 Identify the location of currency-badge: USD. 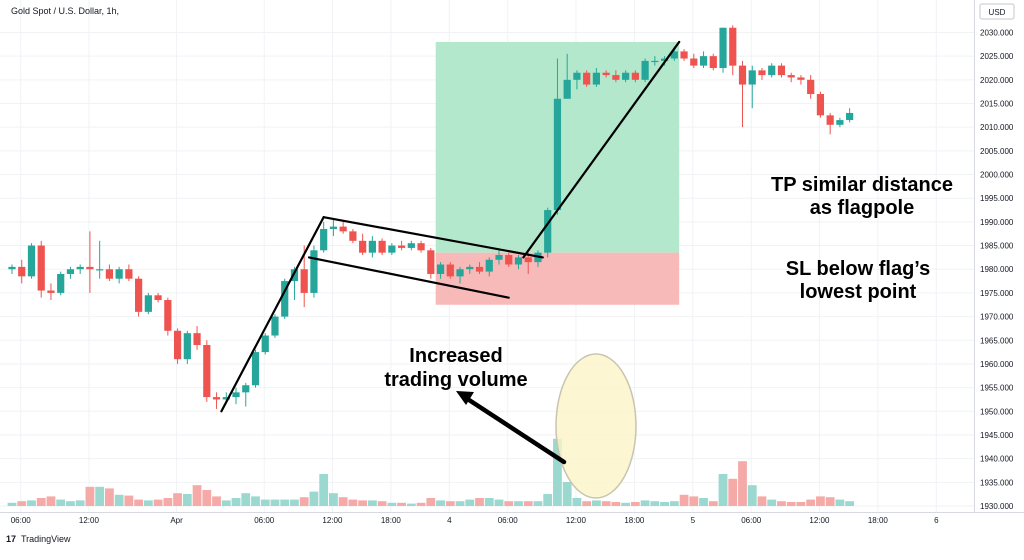
(997, 11).